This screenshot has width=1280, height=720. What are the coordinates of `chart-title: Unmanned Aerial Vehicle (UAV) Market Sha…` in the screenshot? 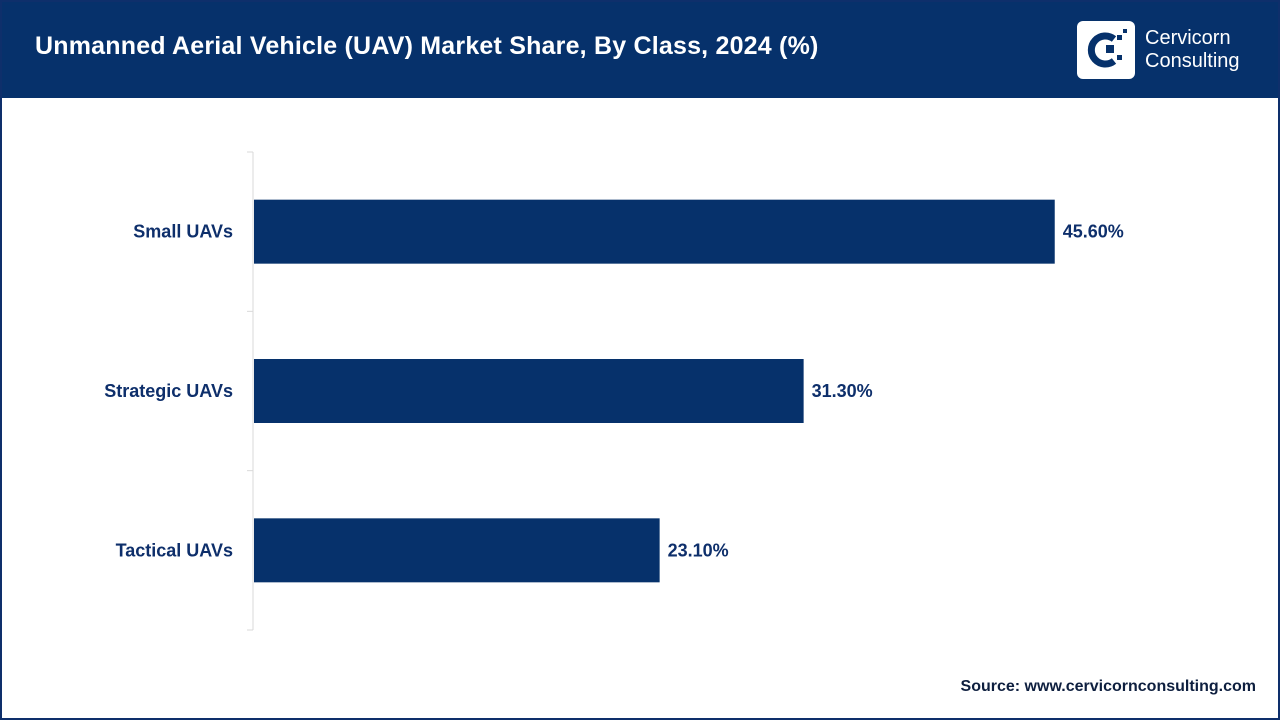 It's located at (427, 46).